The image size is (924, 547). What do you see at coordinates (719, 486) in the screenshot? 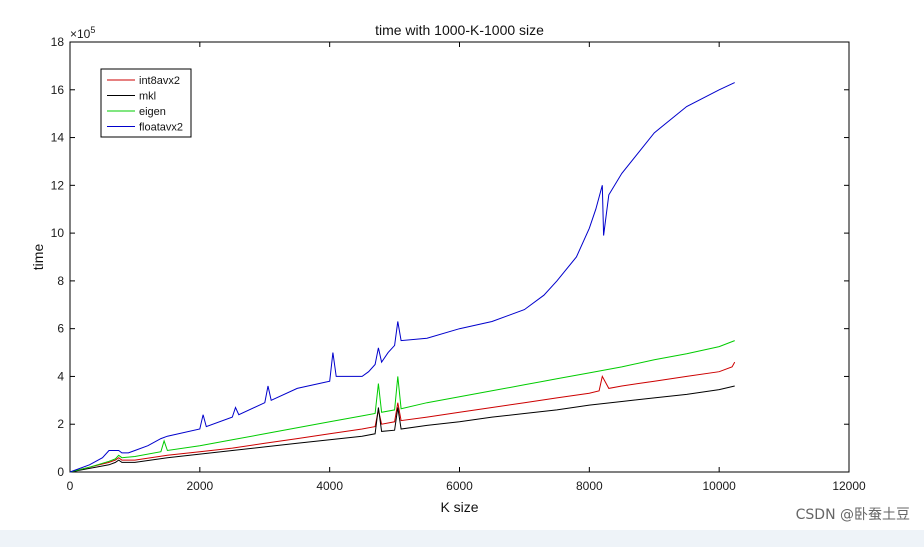
I see `x-tick-label: 10000` at bounding box center [719, 486].